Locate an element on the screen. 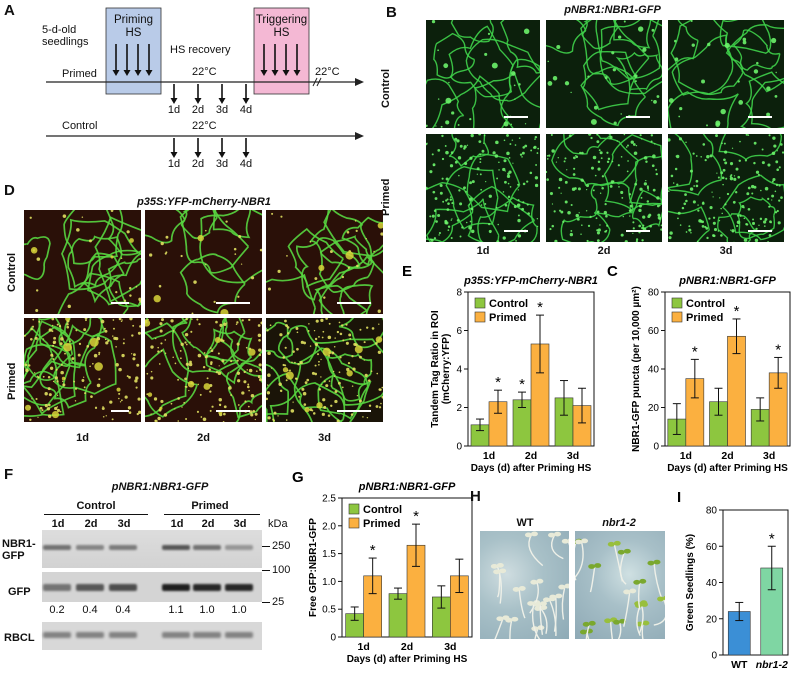 The image size is (800, 677). chart-g-letter: G is located at coordinates (298, 477).